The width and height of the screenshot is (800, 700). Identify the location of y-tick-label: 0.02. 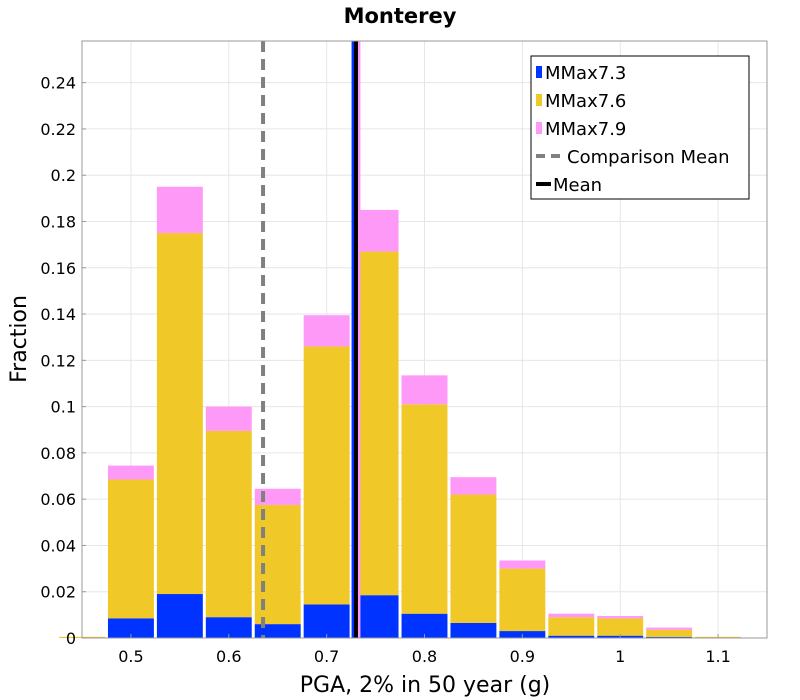
(58, 592).